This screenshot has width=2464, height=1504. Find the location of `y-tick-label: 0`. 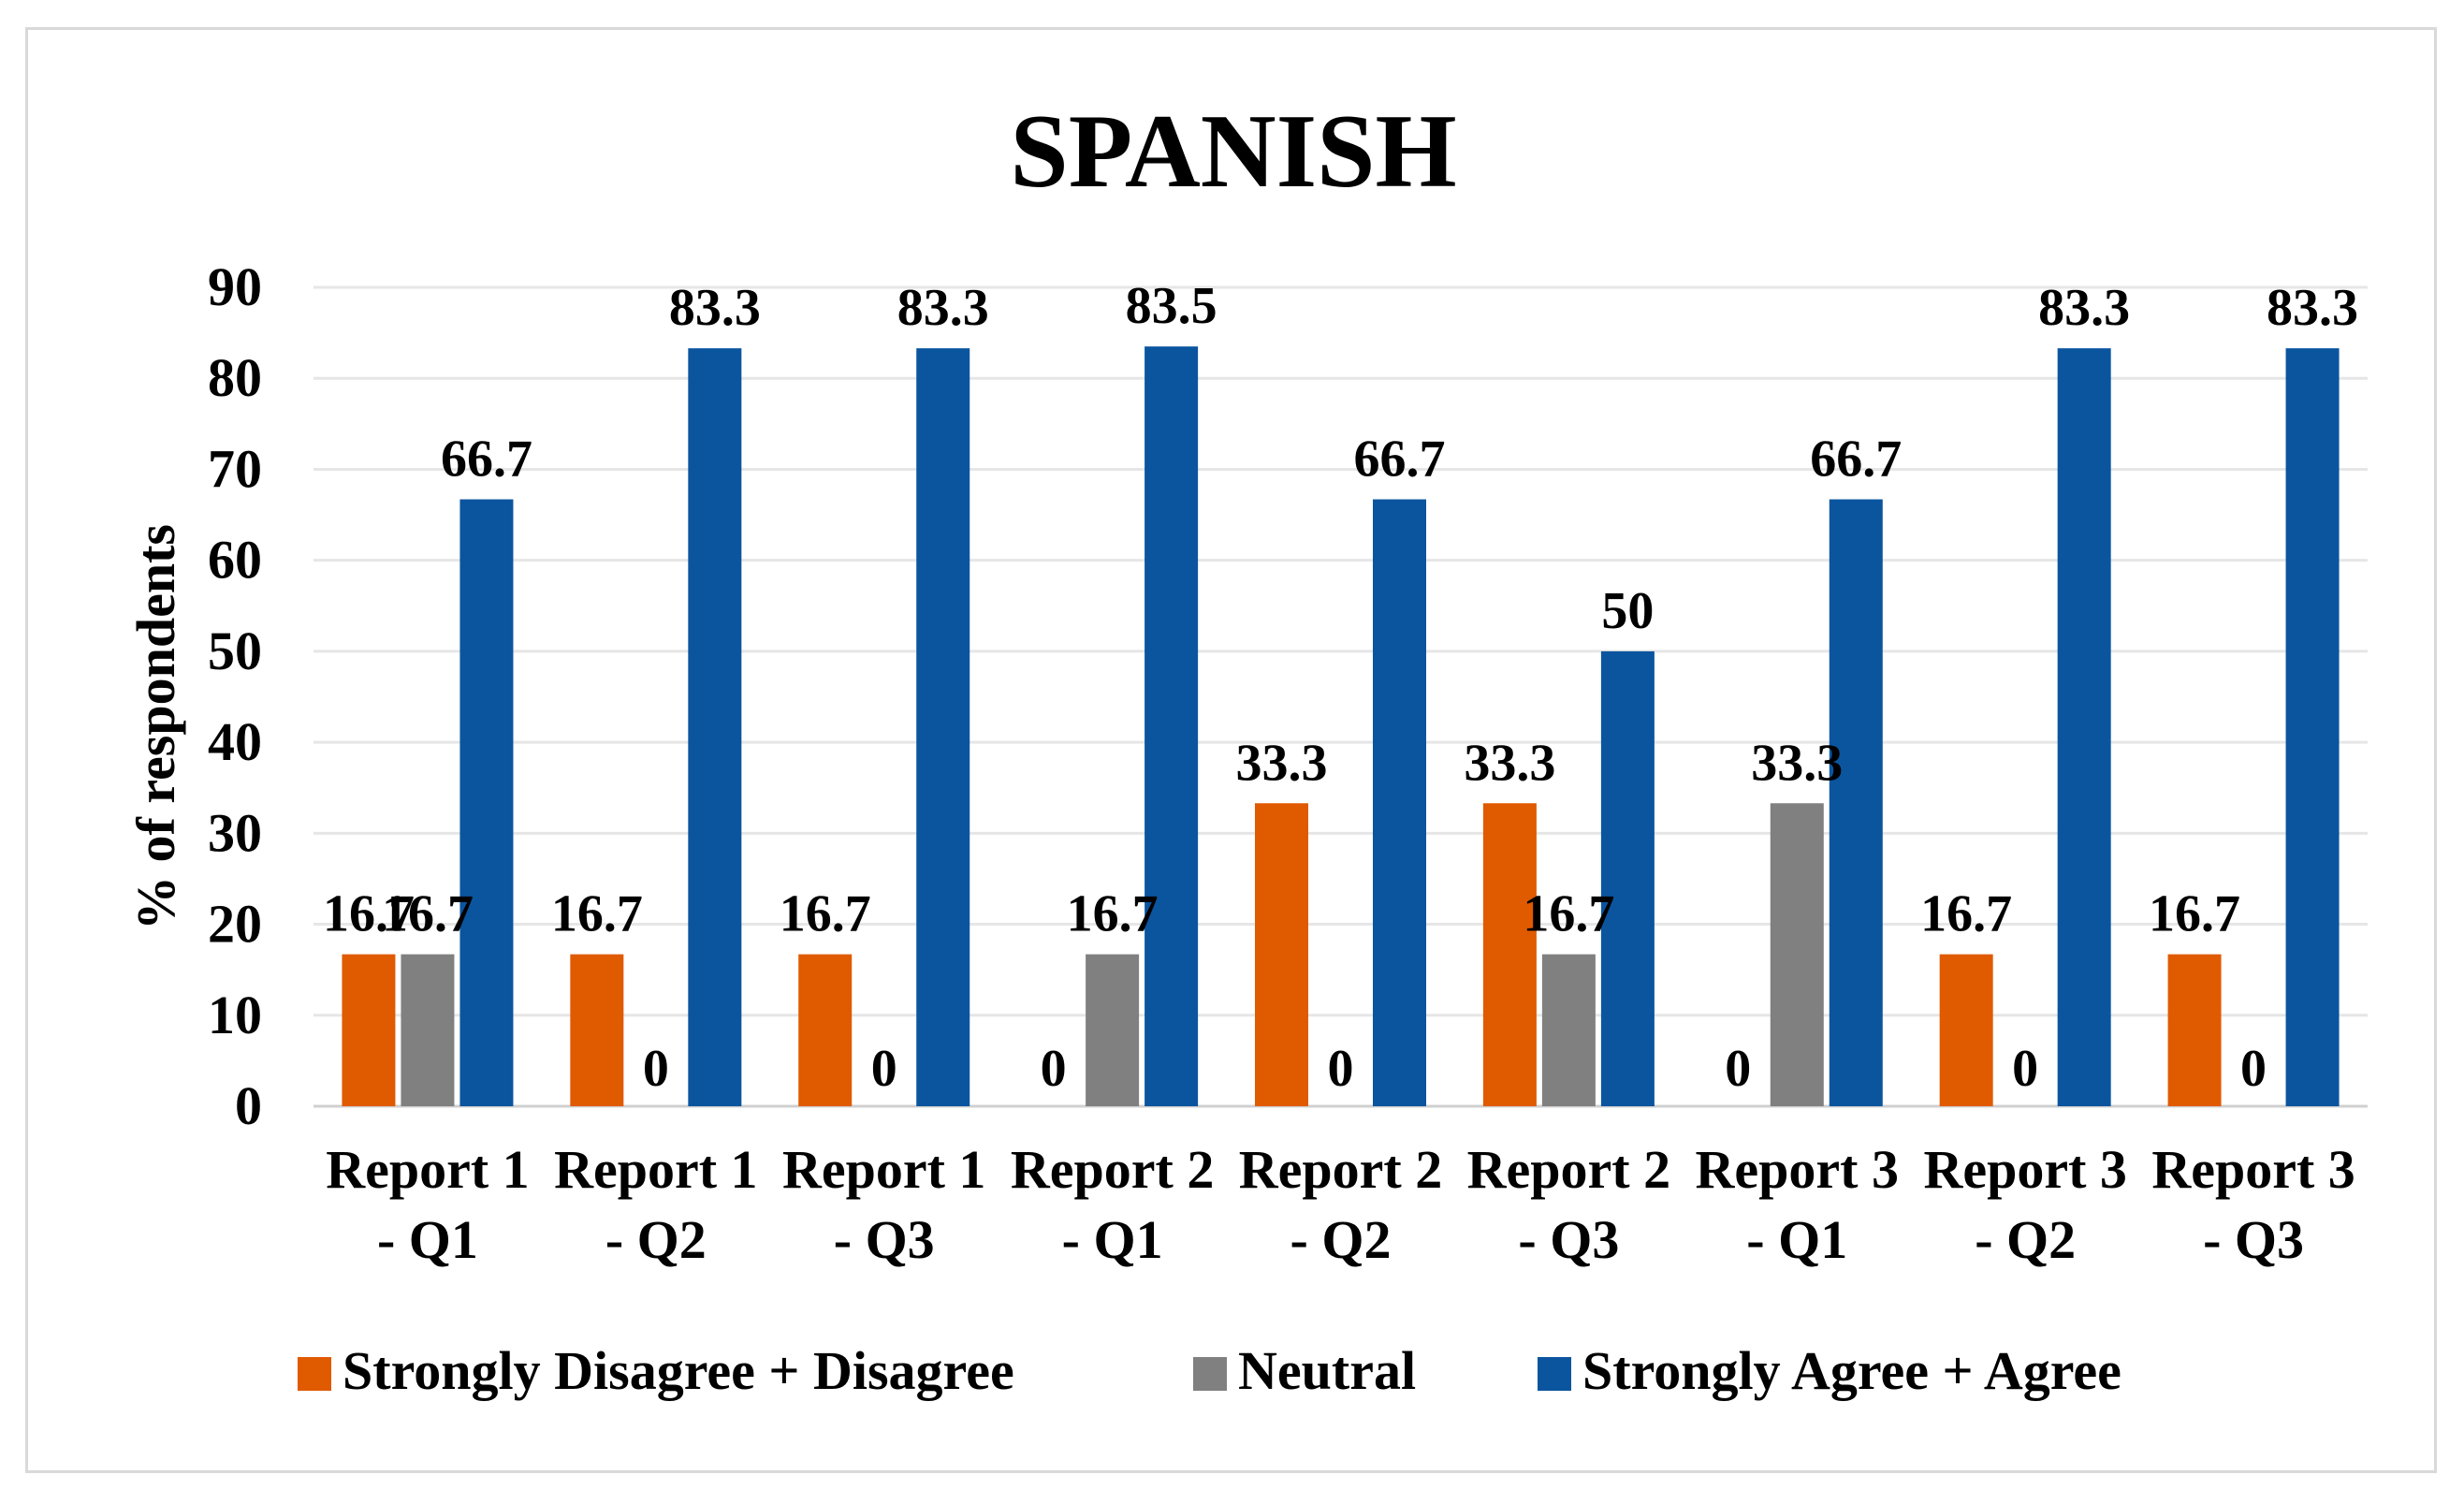

y-tick-label: 0 is located at coordinates (249, 1105).